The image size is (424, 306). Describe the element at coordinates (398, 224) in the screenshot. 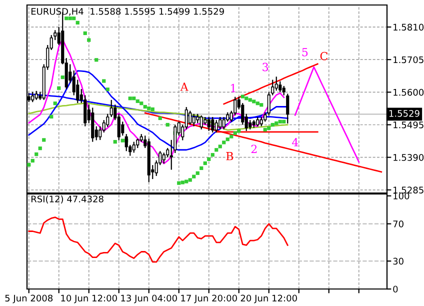

I see `y-tick-label: 70` at that location.